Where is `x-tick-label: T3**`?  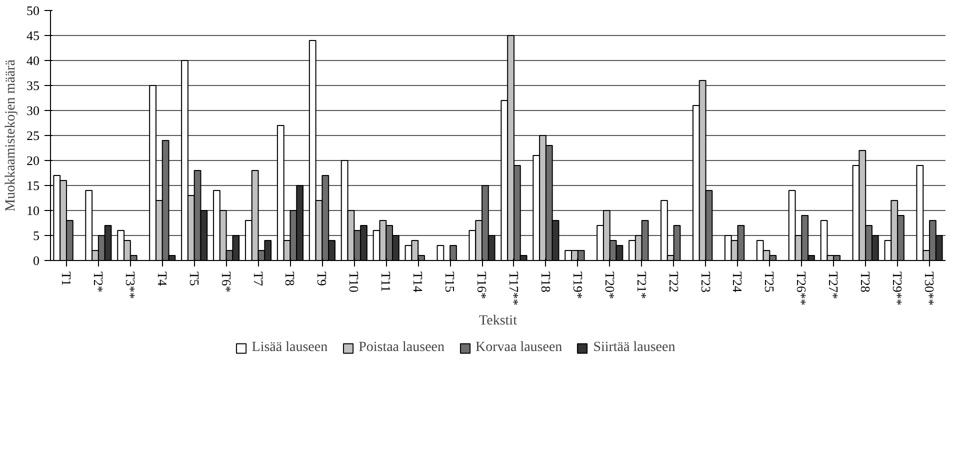 x-tick-label: T3** is located at coordinates (130, 285).